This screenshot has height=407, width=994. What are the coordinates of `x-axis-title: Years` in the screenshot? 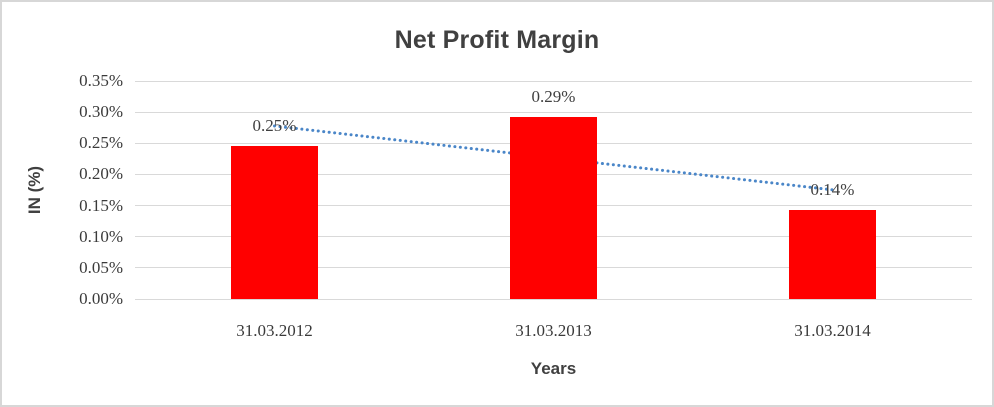 It's located at (553, 368).